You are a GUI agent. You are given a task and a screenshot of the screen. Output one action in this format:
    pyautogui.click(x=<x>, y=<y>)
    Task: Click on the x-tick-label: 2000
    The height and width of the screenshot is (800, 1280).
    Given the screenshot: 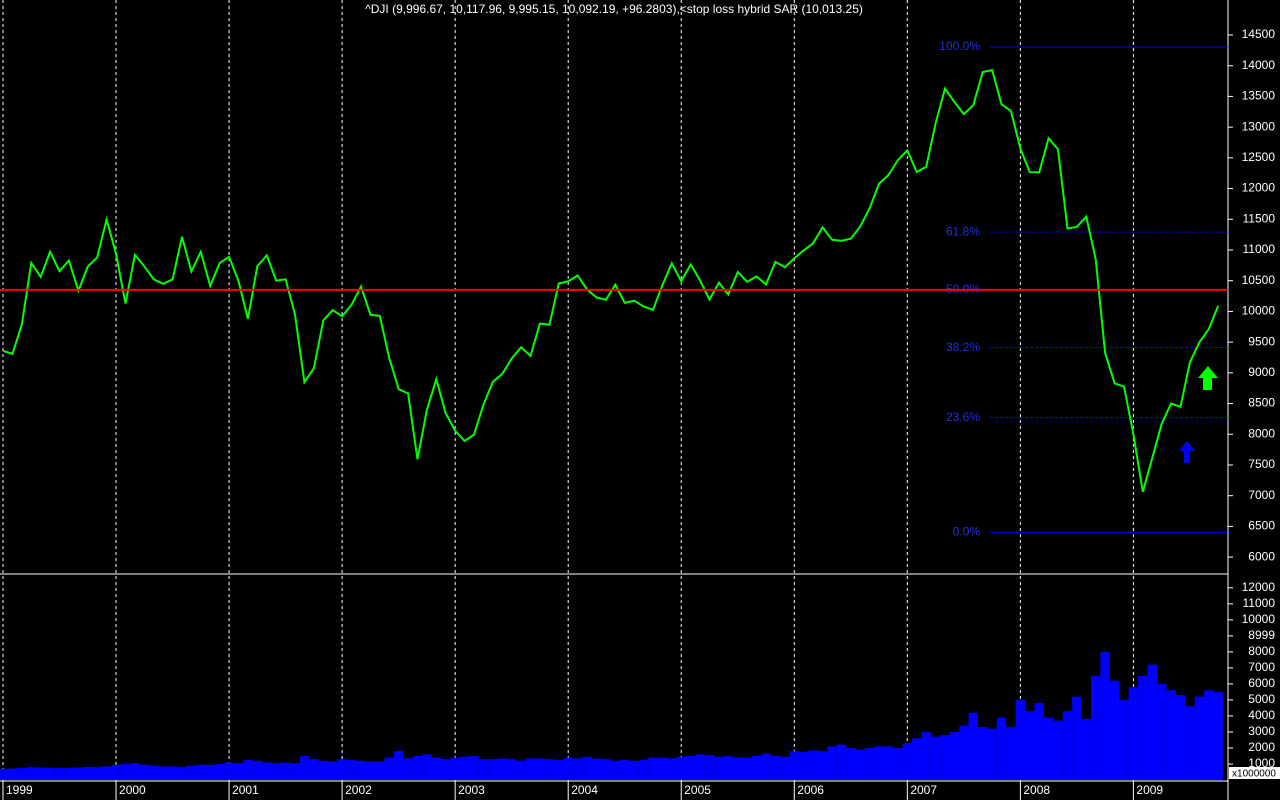 What is the action you would take?
    pyautogui.click(x=132, y=790)
    